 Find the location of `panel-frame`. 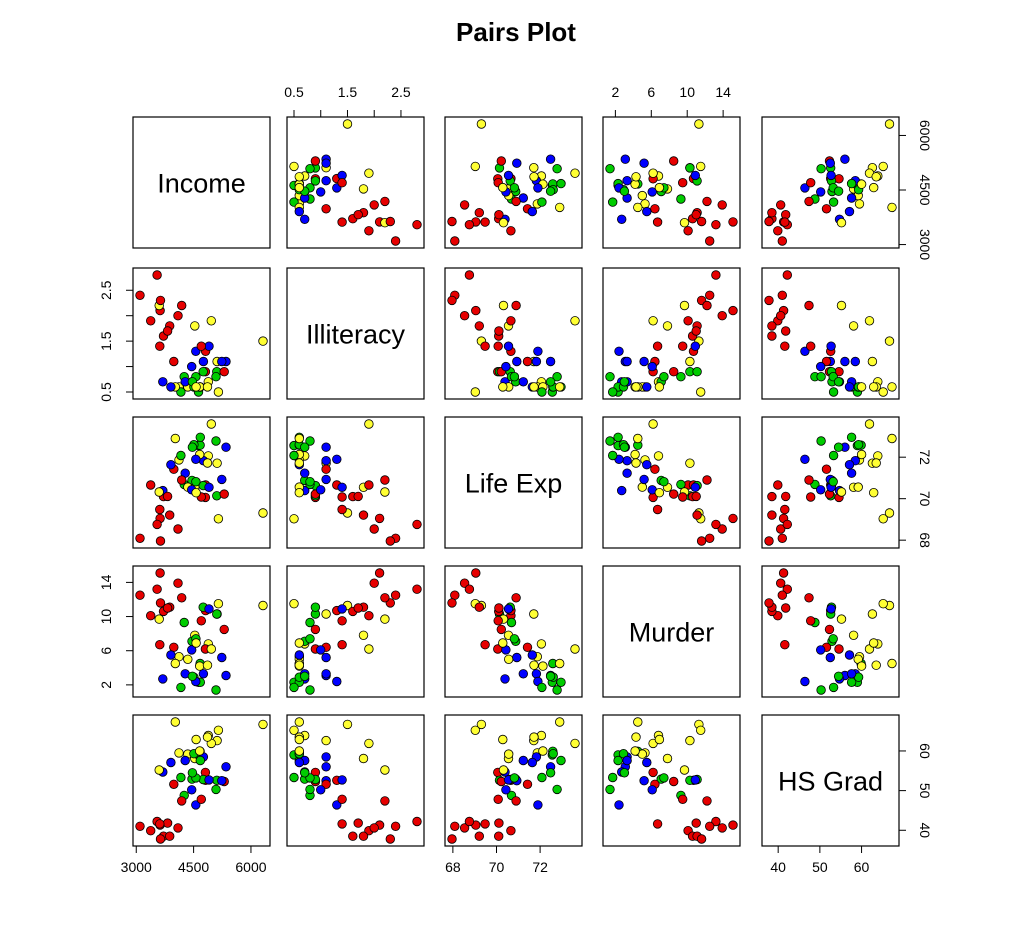

panel-frame is located at coordinates (513, 482).